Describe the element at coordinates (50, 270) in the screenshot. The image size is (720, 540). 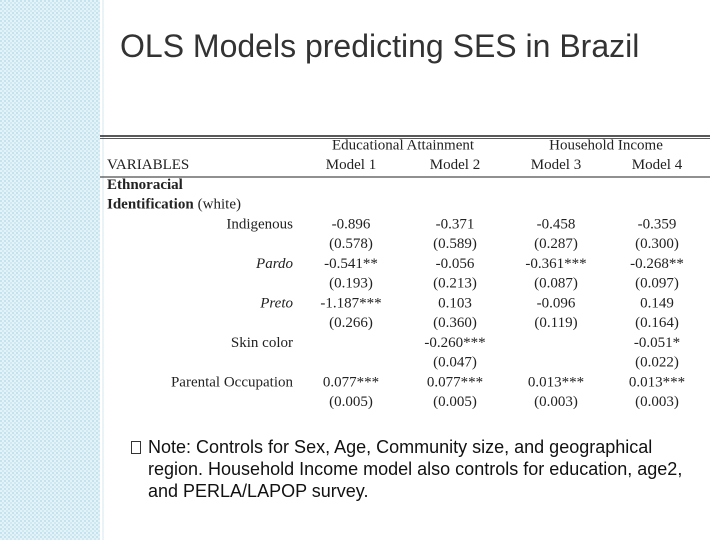
I see `side-band` at that location.